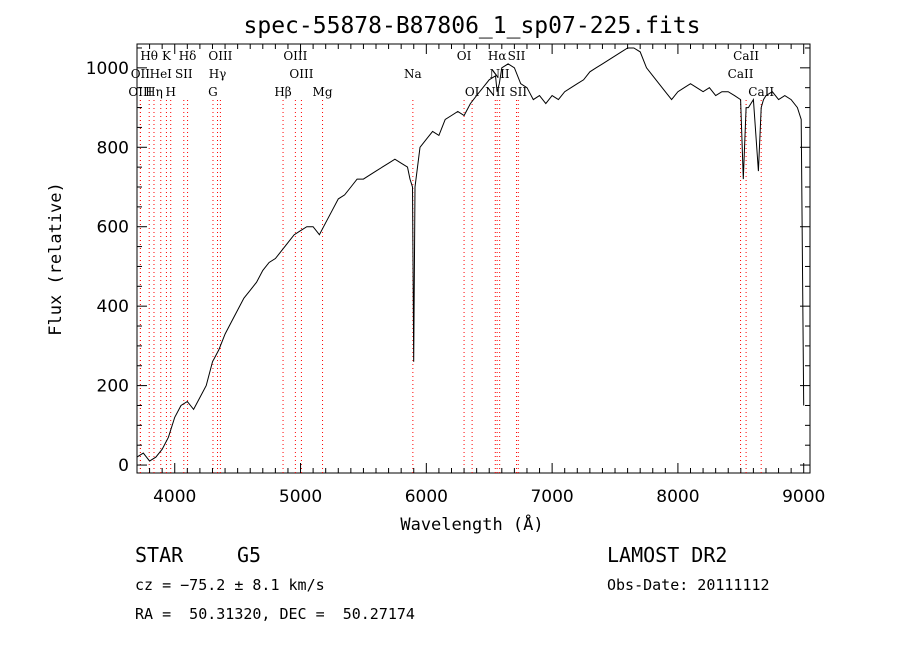  Describe the element at coordinates (230, 585) in the screenshot. I see `cz-value: cz = −75.2 ± 8.1 km/s` at that location.